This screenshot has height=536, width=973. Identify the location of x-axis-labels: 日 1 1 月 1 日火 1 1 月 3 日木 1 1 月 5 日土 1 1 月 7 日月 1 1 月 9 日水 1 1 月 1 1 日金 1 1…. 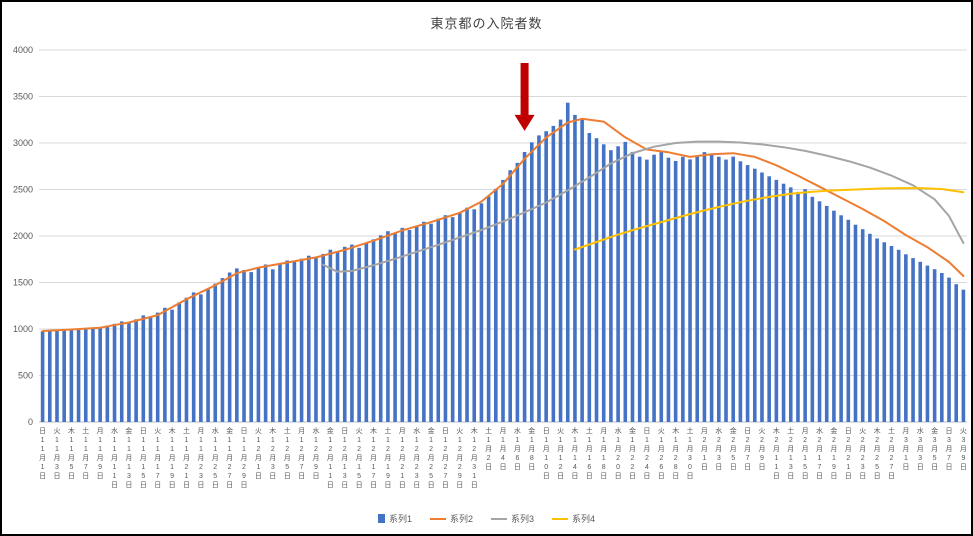
(503, 457).